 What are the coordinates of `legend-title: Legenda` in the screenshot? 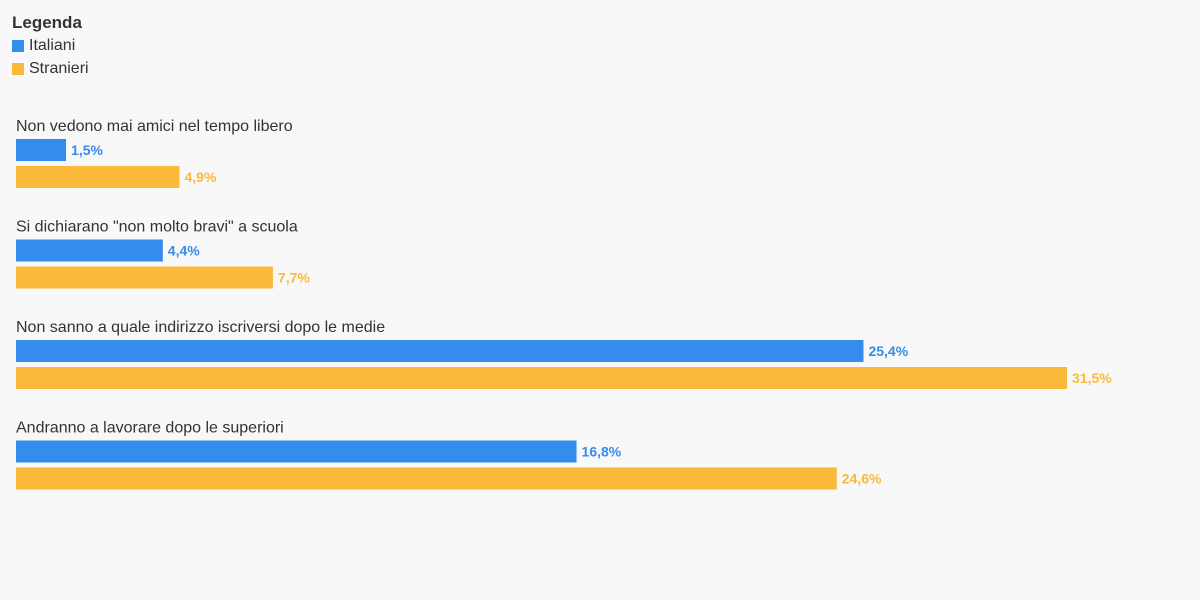 It's located at (47, 22).